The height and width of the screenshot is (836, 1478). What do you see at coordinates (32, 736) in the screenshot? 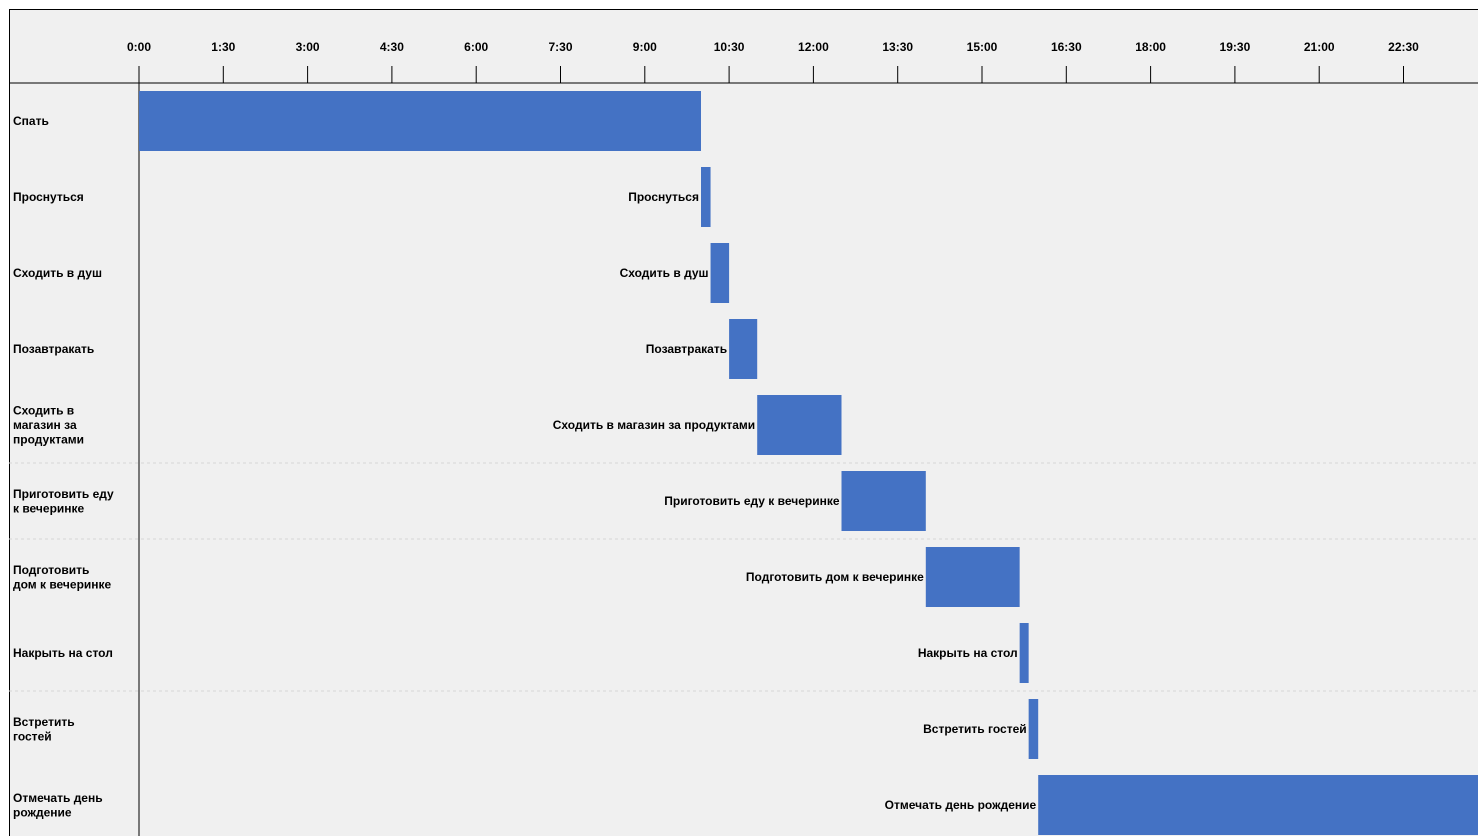
I see `row-label-line: гостей` at bounding box center [32, 736].